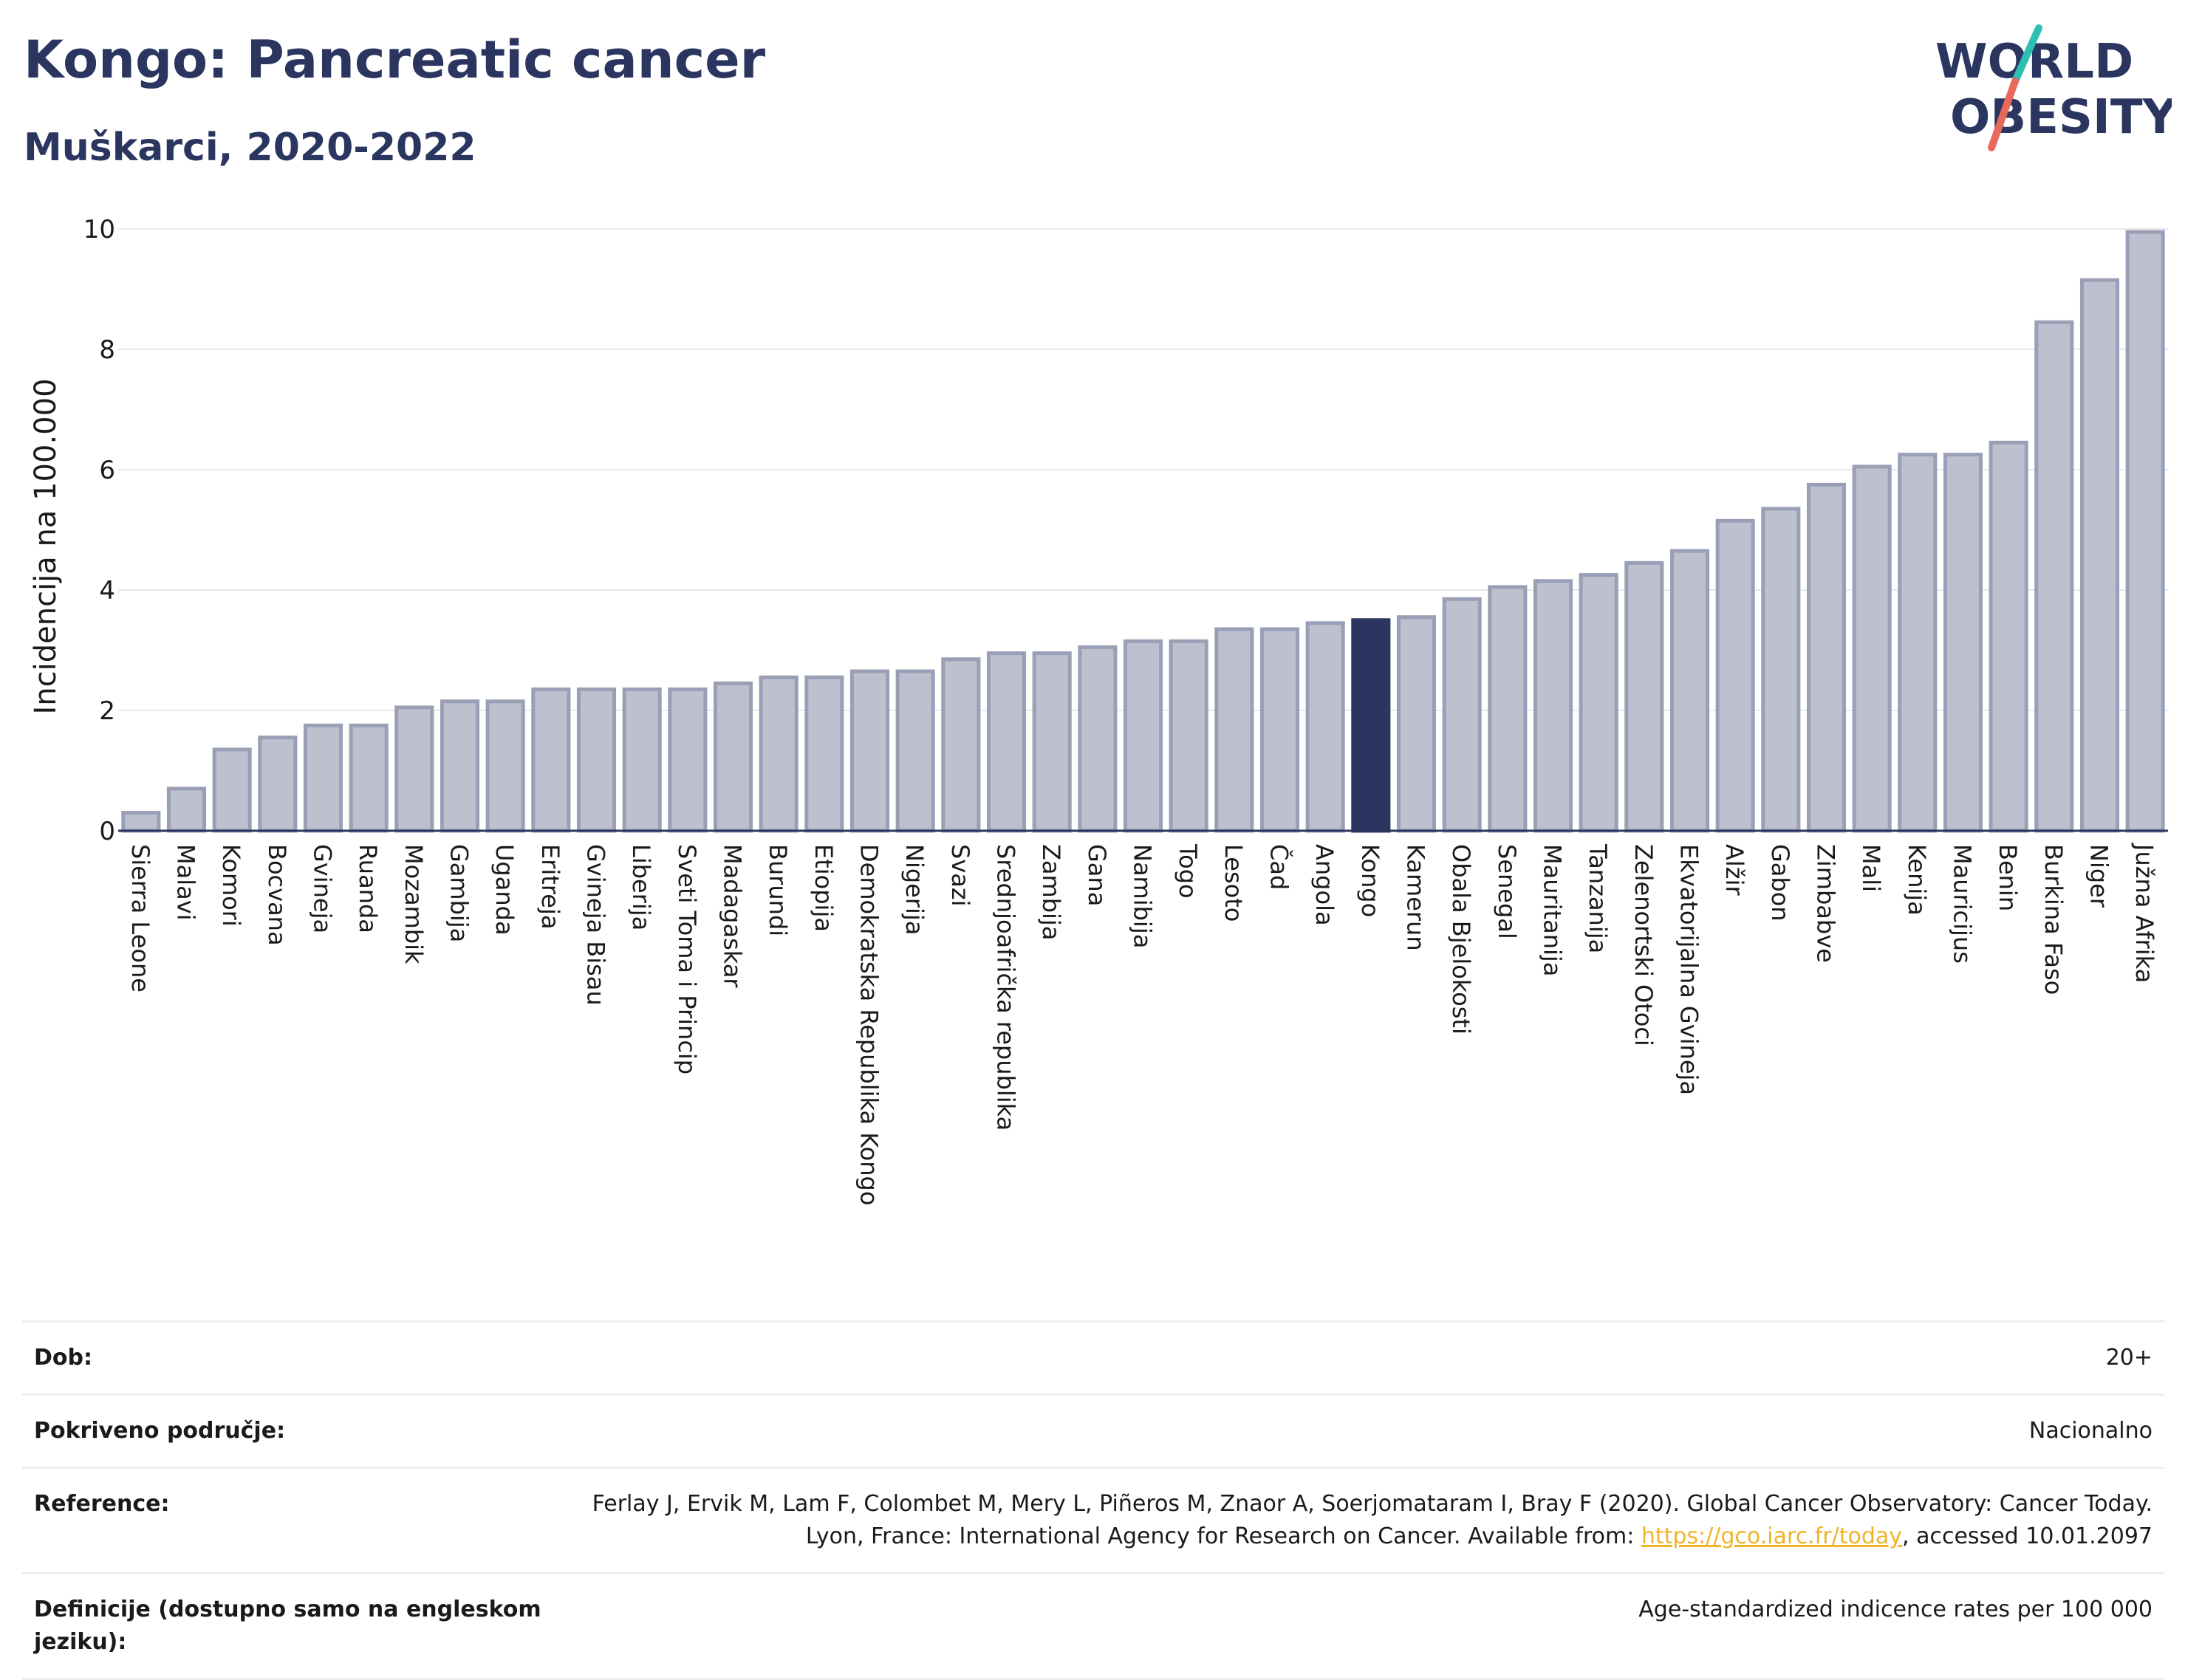 Image resolution: width=2185 pixels, height=1680 pixels. I want to click on meta-label-reference: Reference:, so click(102, 1504).